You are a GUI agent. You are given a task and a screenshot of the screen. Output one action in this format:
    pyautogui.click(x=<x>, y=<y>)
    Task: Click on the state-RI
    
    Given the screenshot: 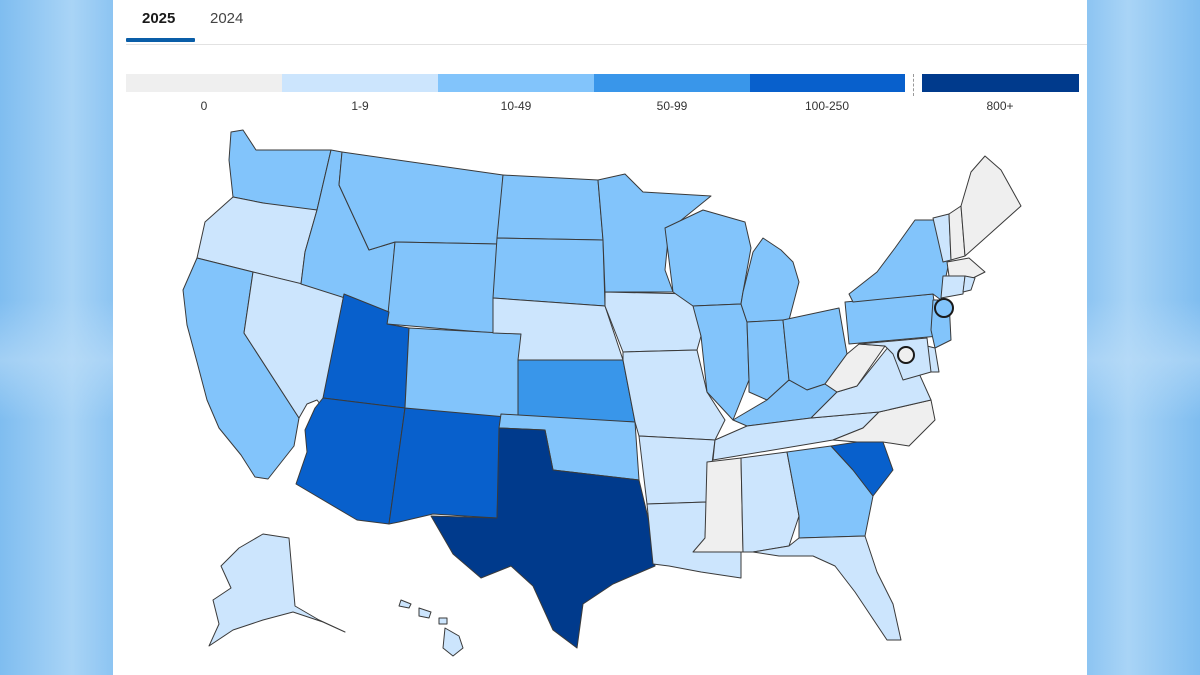 What is the action you would take?
    pyautogui.click(x=969, y=284)
    